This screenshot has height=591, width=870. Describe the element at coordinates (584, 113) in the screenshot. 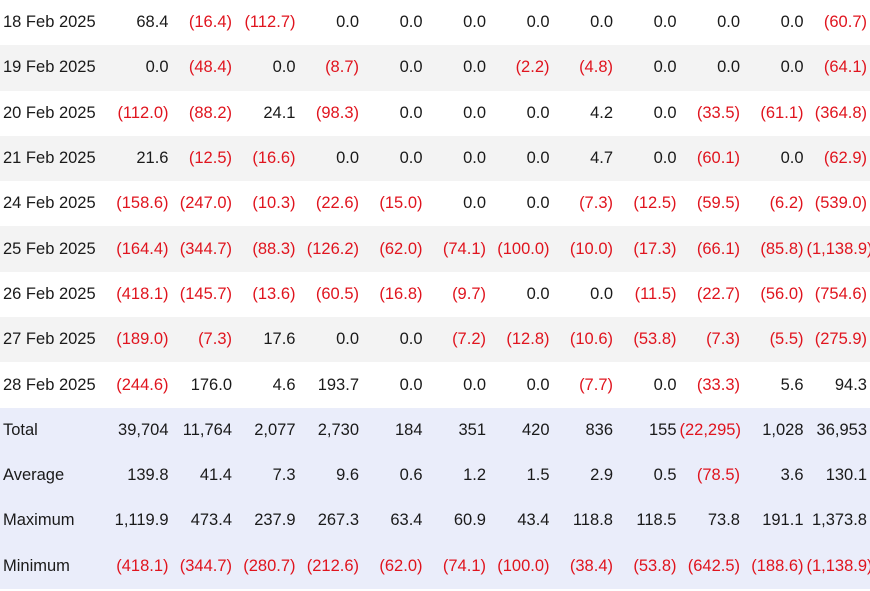

I see `table-cell: 4.2` at that location.